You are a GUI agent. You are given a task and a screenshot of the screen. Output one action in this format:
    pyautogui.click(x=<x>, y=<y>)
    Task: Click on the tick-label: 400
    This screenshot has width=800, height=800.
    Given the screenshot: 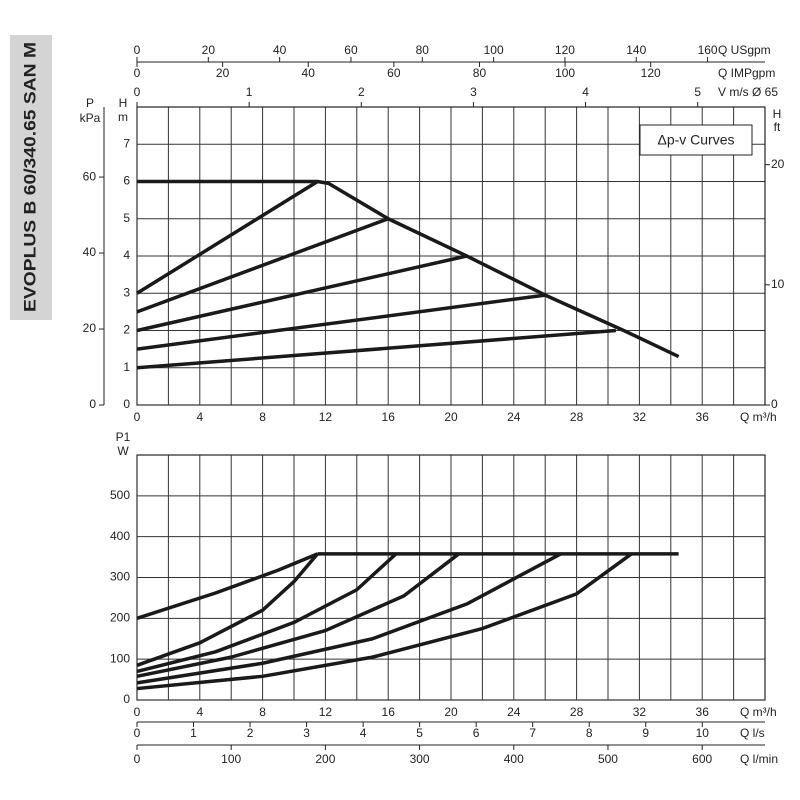 What is the action you would take?
    pyautogui.click(x=514, y=759)
    